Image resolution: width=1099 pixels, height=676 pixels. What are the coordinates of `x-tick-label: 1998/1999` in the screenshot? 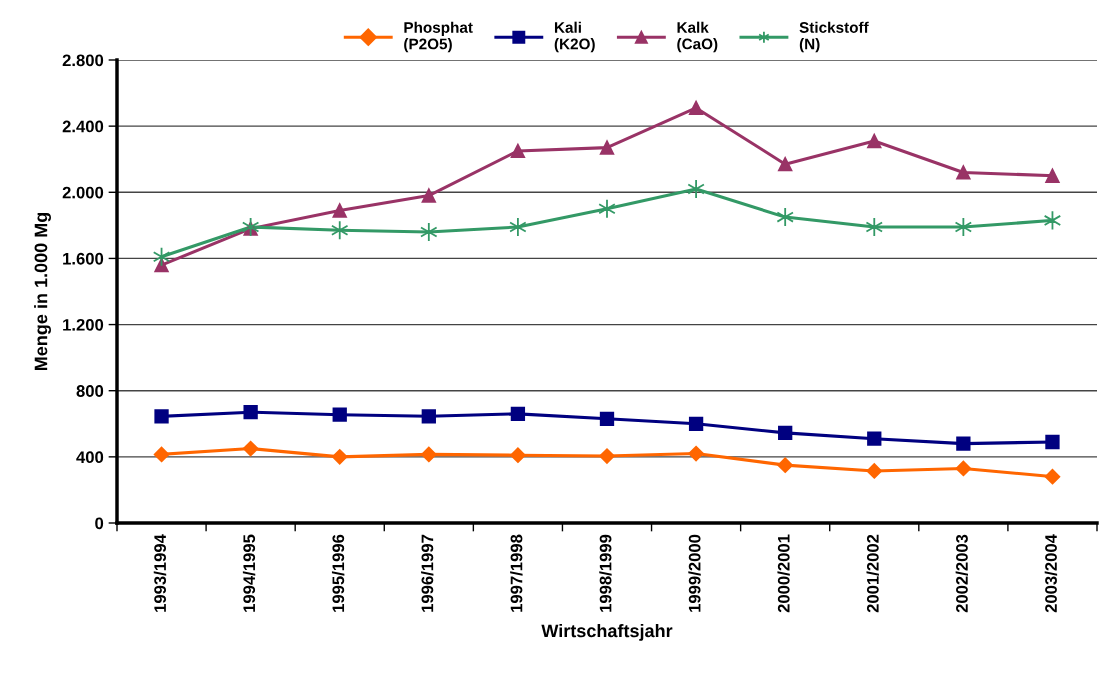 It's located at (605, 573).